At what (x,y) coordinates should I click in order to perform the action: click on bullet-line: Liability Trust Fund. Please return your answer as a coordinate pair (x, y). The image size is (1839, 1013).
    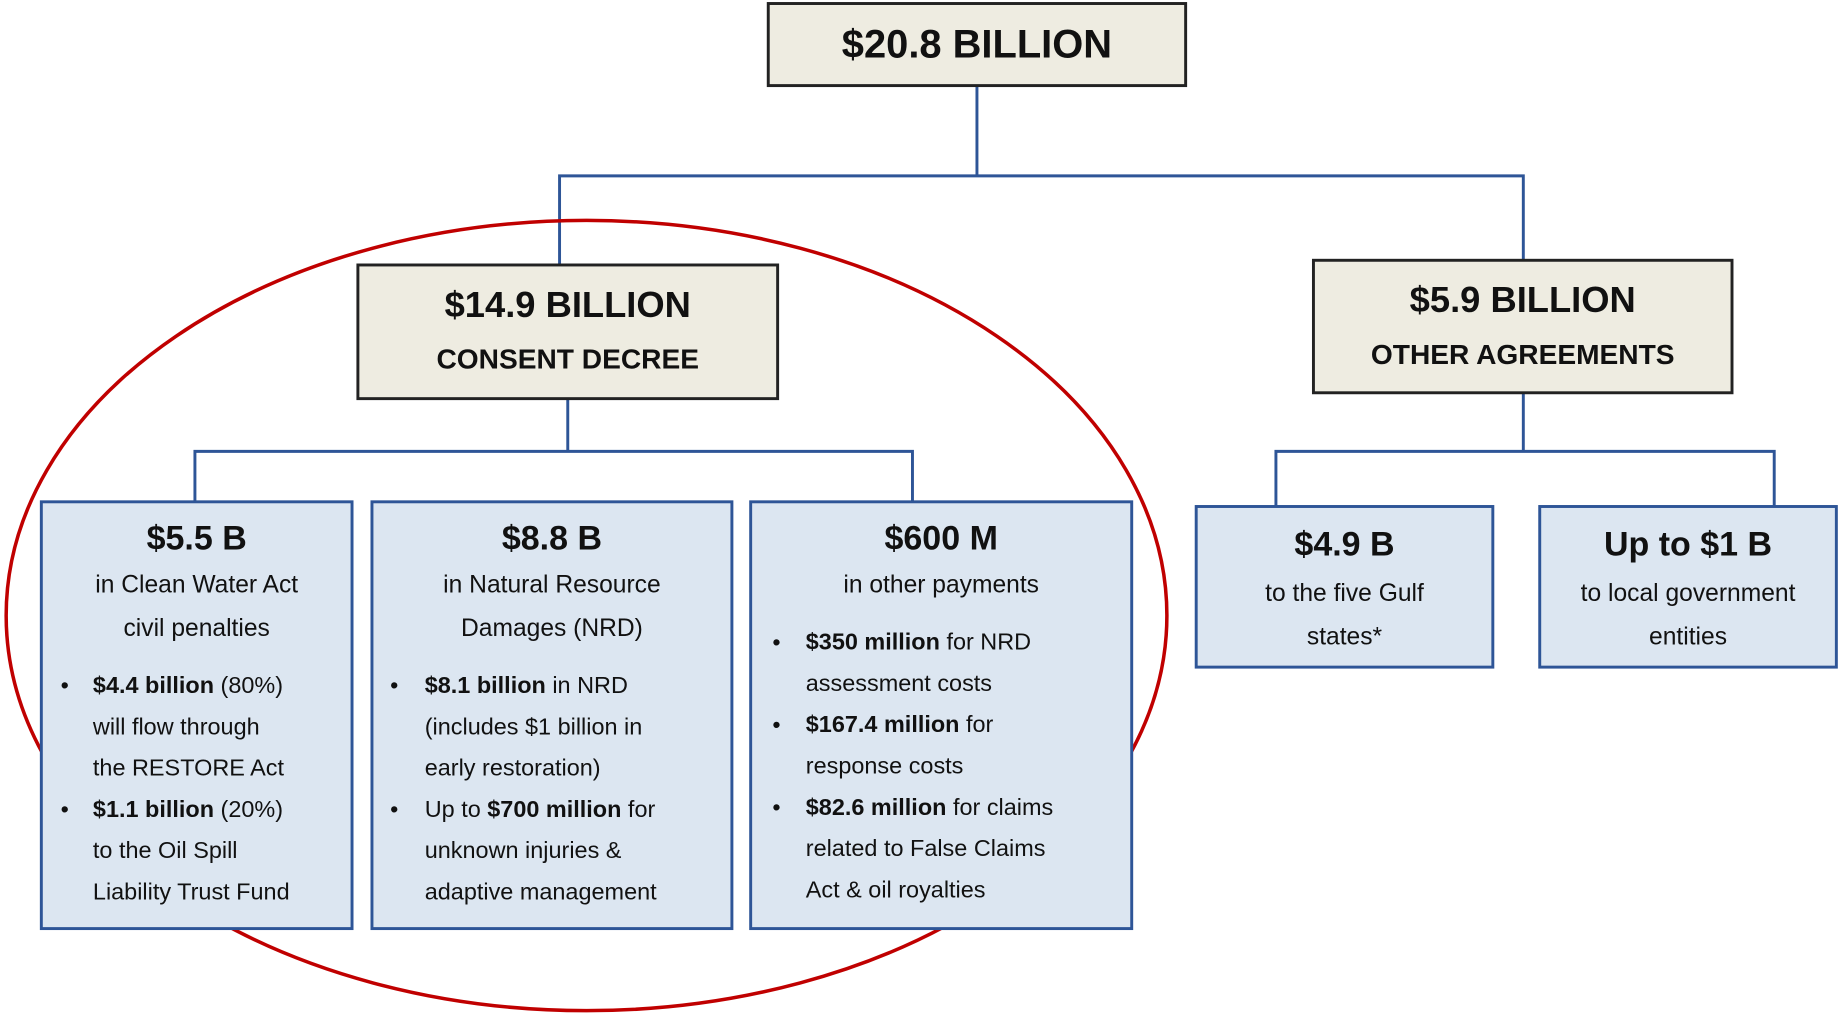
    Looking at the image, I should click on (191, 892).